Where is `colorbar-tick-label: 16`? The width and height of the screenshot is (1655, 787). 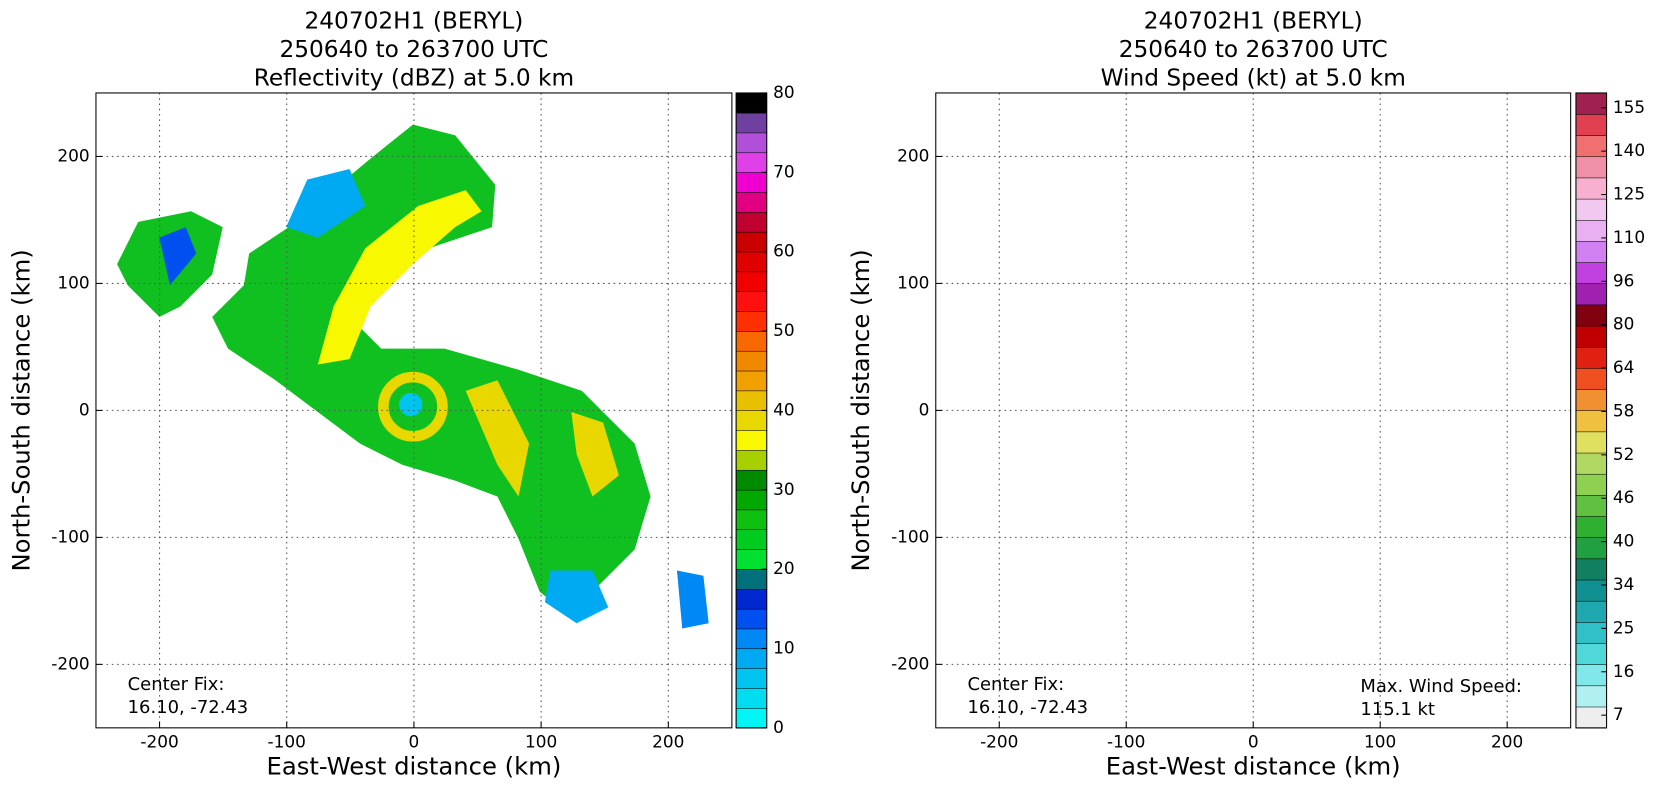
colorbar-tick-label: 16 is located at coordinates (1624, 671).